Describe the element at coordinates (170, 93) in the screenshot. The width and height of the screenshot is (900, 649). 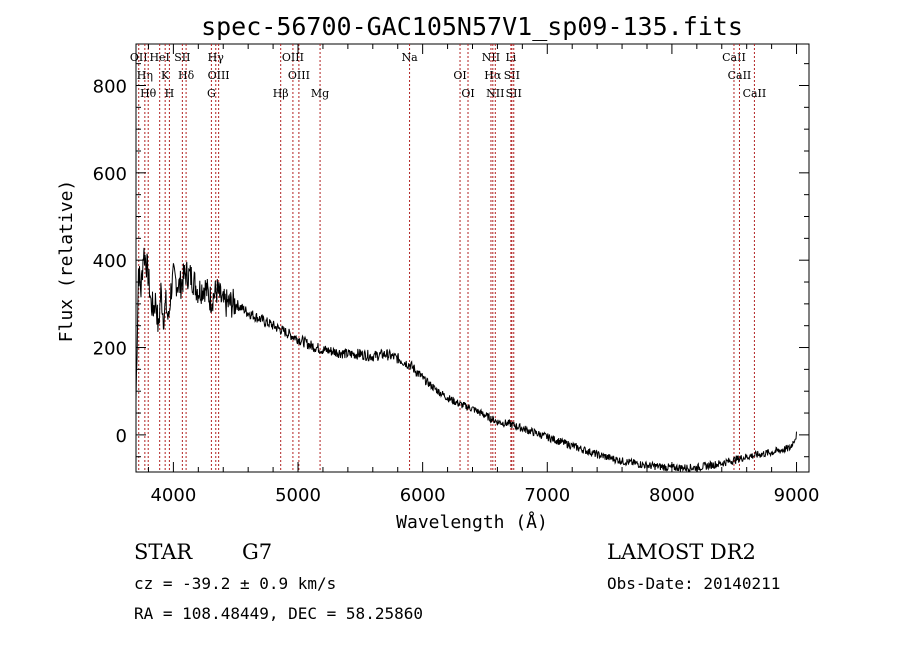
I see `marker-label-h: H` at that location.